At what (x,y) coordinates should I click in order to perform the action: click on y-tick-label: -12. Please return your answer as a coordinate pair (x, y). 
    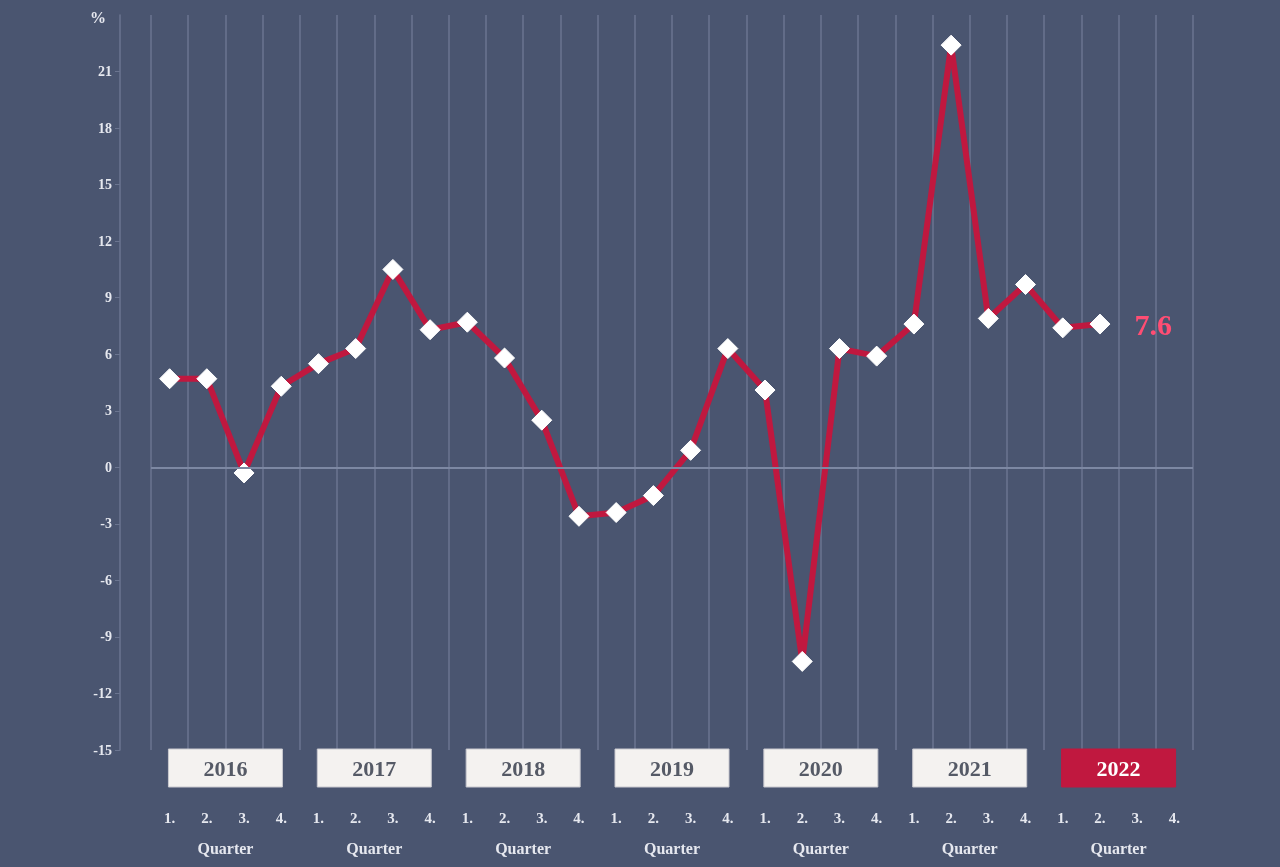
    Looking at the image, I should click on (102, 693).